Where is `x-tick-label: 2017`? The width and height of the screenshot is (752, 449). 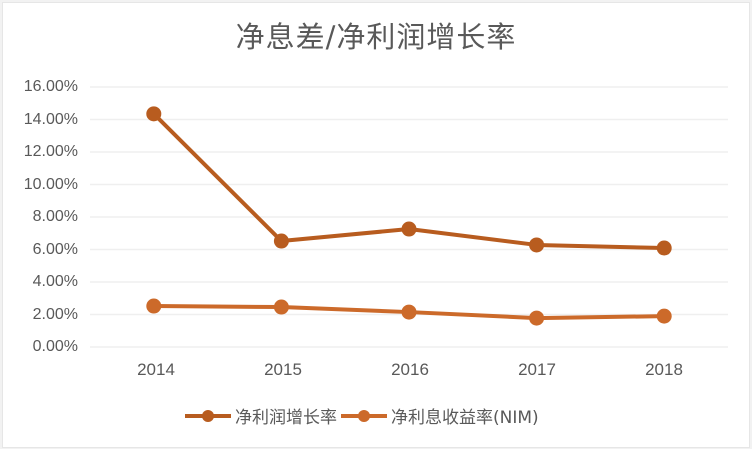
x-tick-label: 2017 is located at coordinates (537, 369).